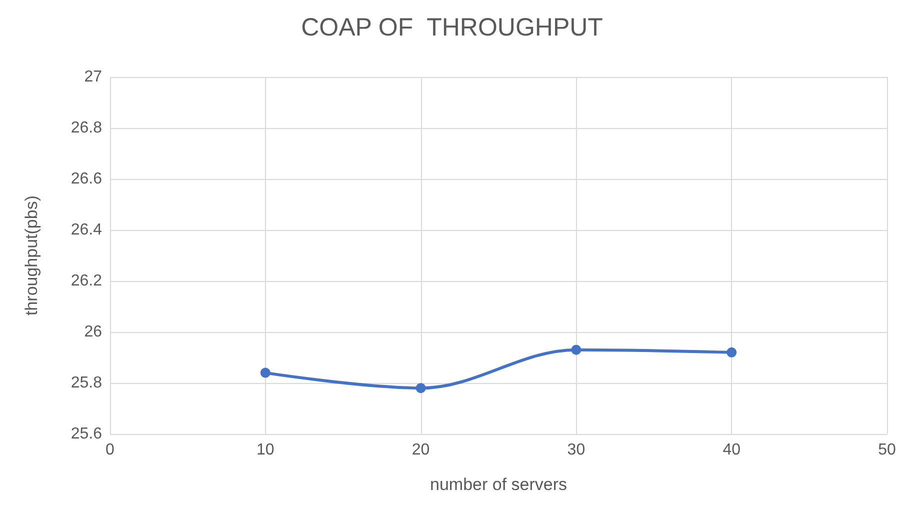  What do you see at coordinates (887, 450) in the screenshot?
I see `x-tick-label: 50` at bounding box center [887, 450].